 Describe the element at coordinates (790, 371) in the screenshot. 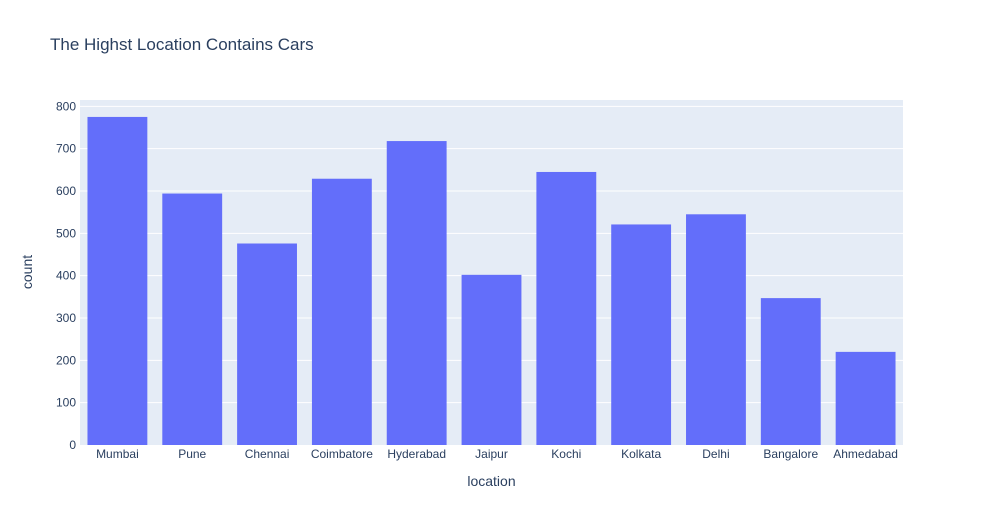

I see `bar-bangalore` at that location.